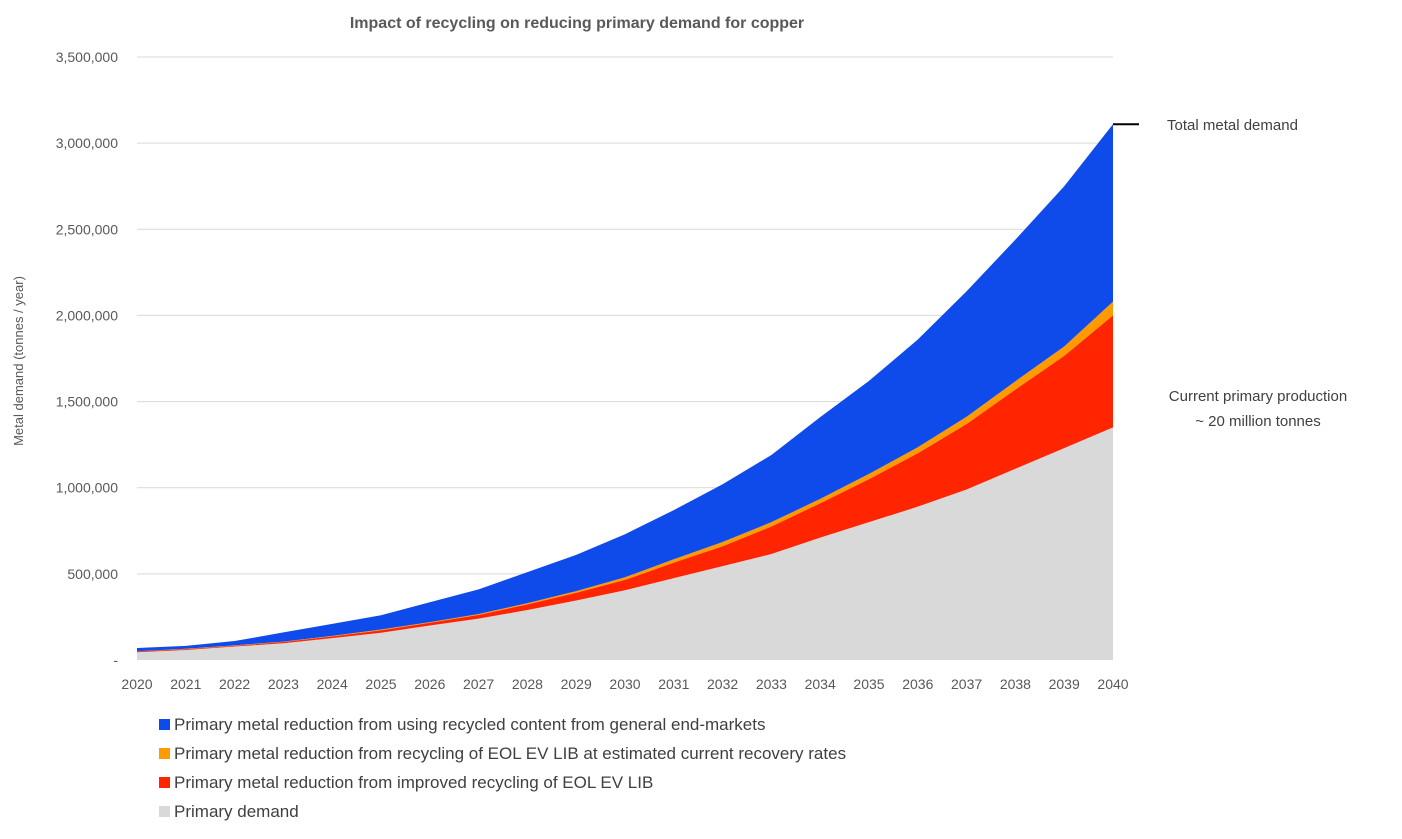 This screenshot has height=839, width=1402. Describe the element at coordinates (868, 684) in the screenshot. I see `x-tick-label: 2035` at that location.